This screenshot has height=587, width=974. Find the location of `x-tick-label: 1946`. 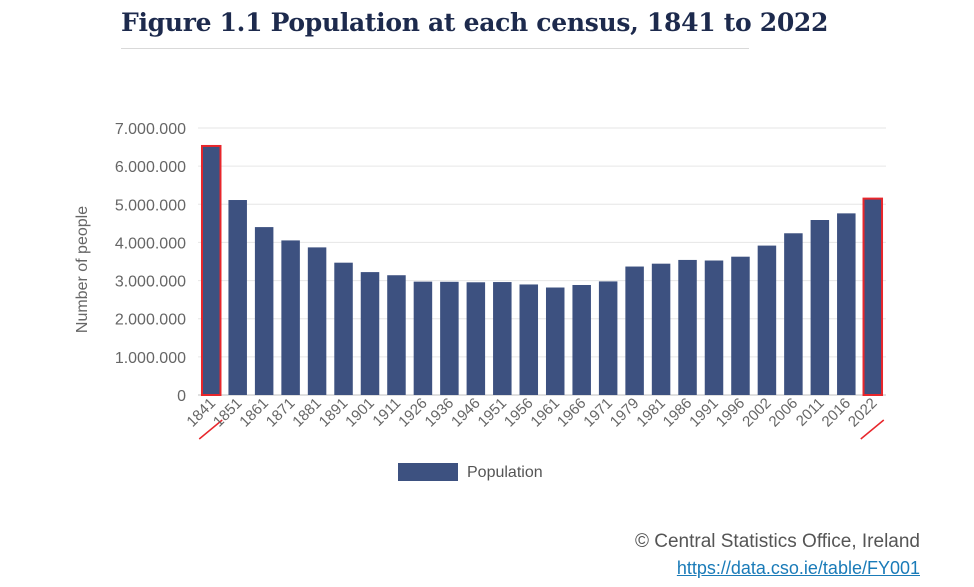

x-tick-label: 1946 is located at coordinates (466, 413).